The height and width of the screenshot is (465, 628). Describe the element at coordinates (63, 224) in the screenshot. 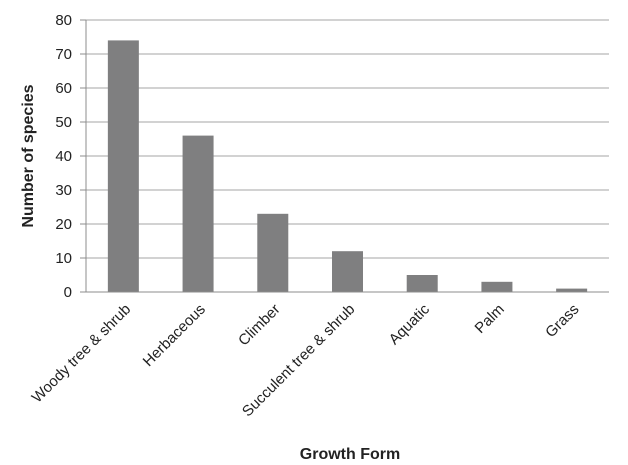

I see `y-tick-label: 20` at that location.